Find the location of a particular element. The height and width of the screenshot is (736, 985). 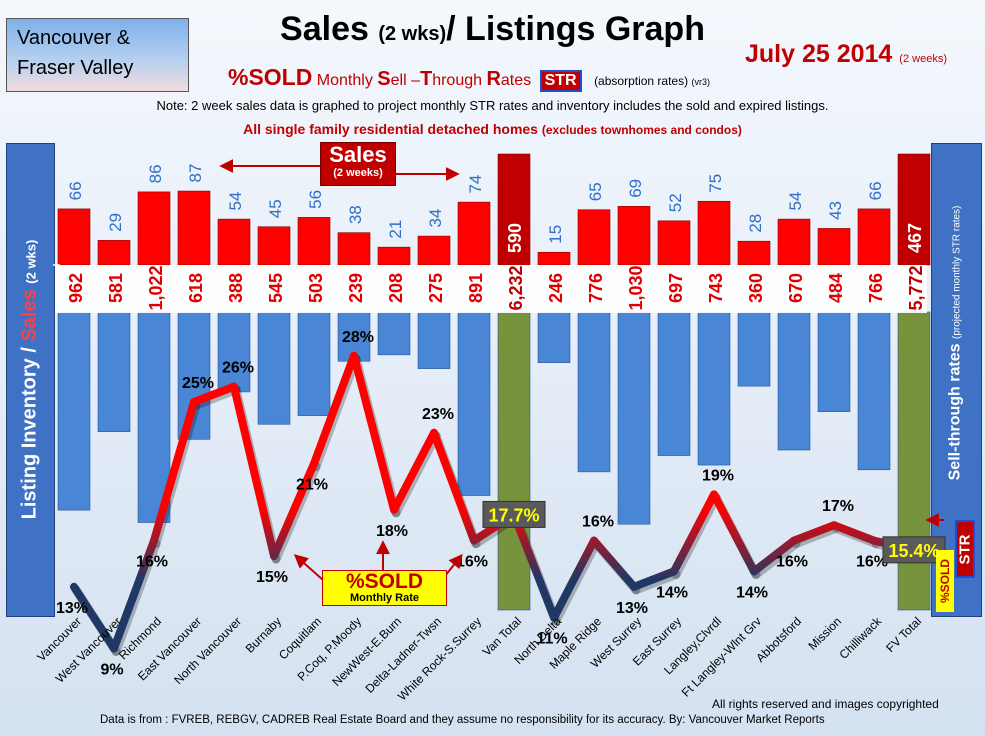

category-label: Delta-Ladner-Twsn is located at coordinates (404, 655).